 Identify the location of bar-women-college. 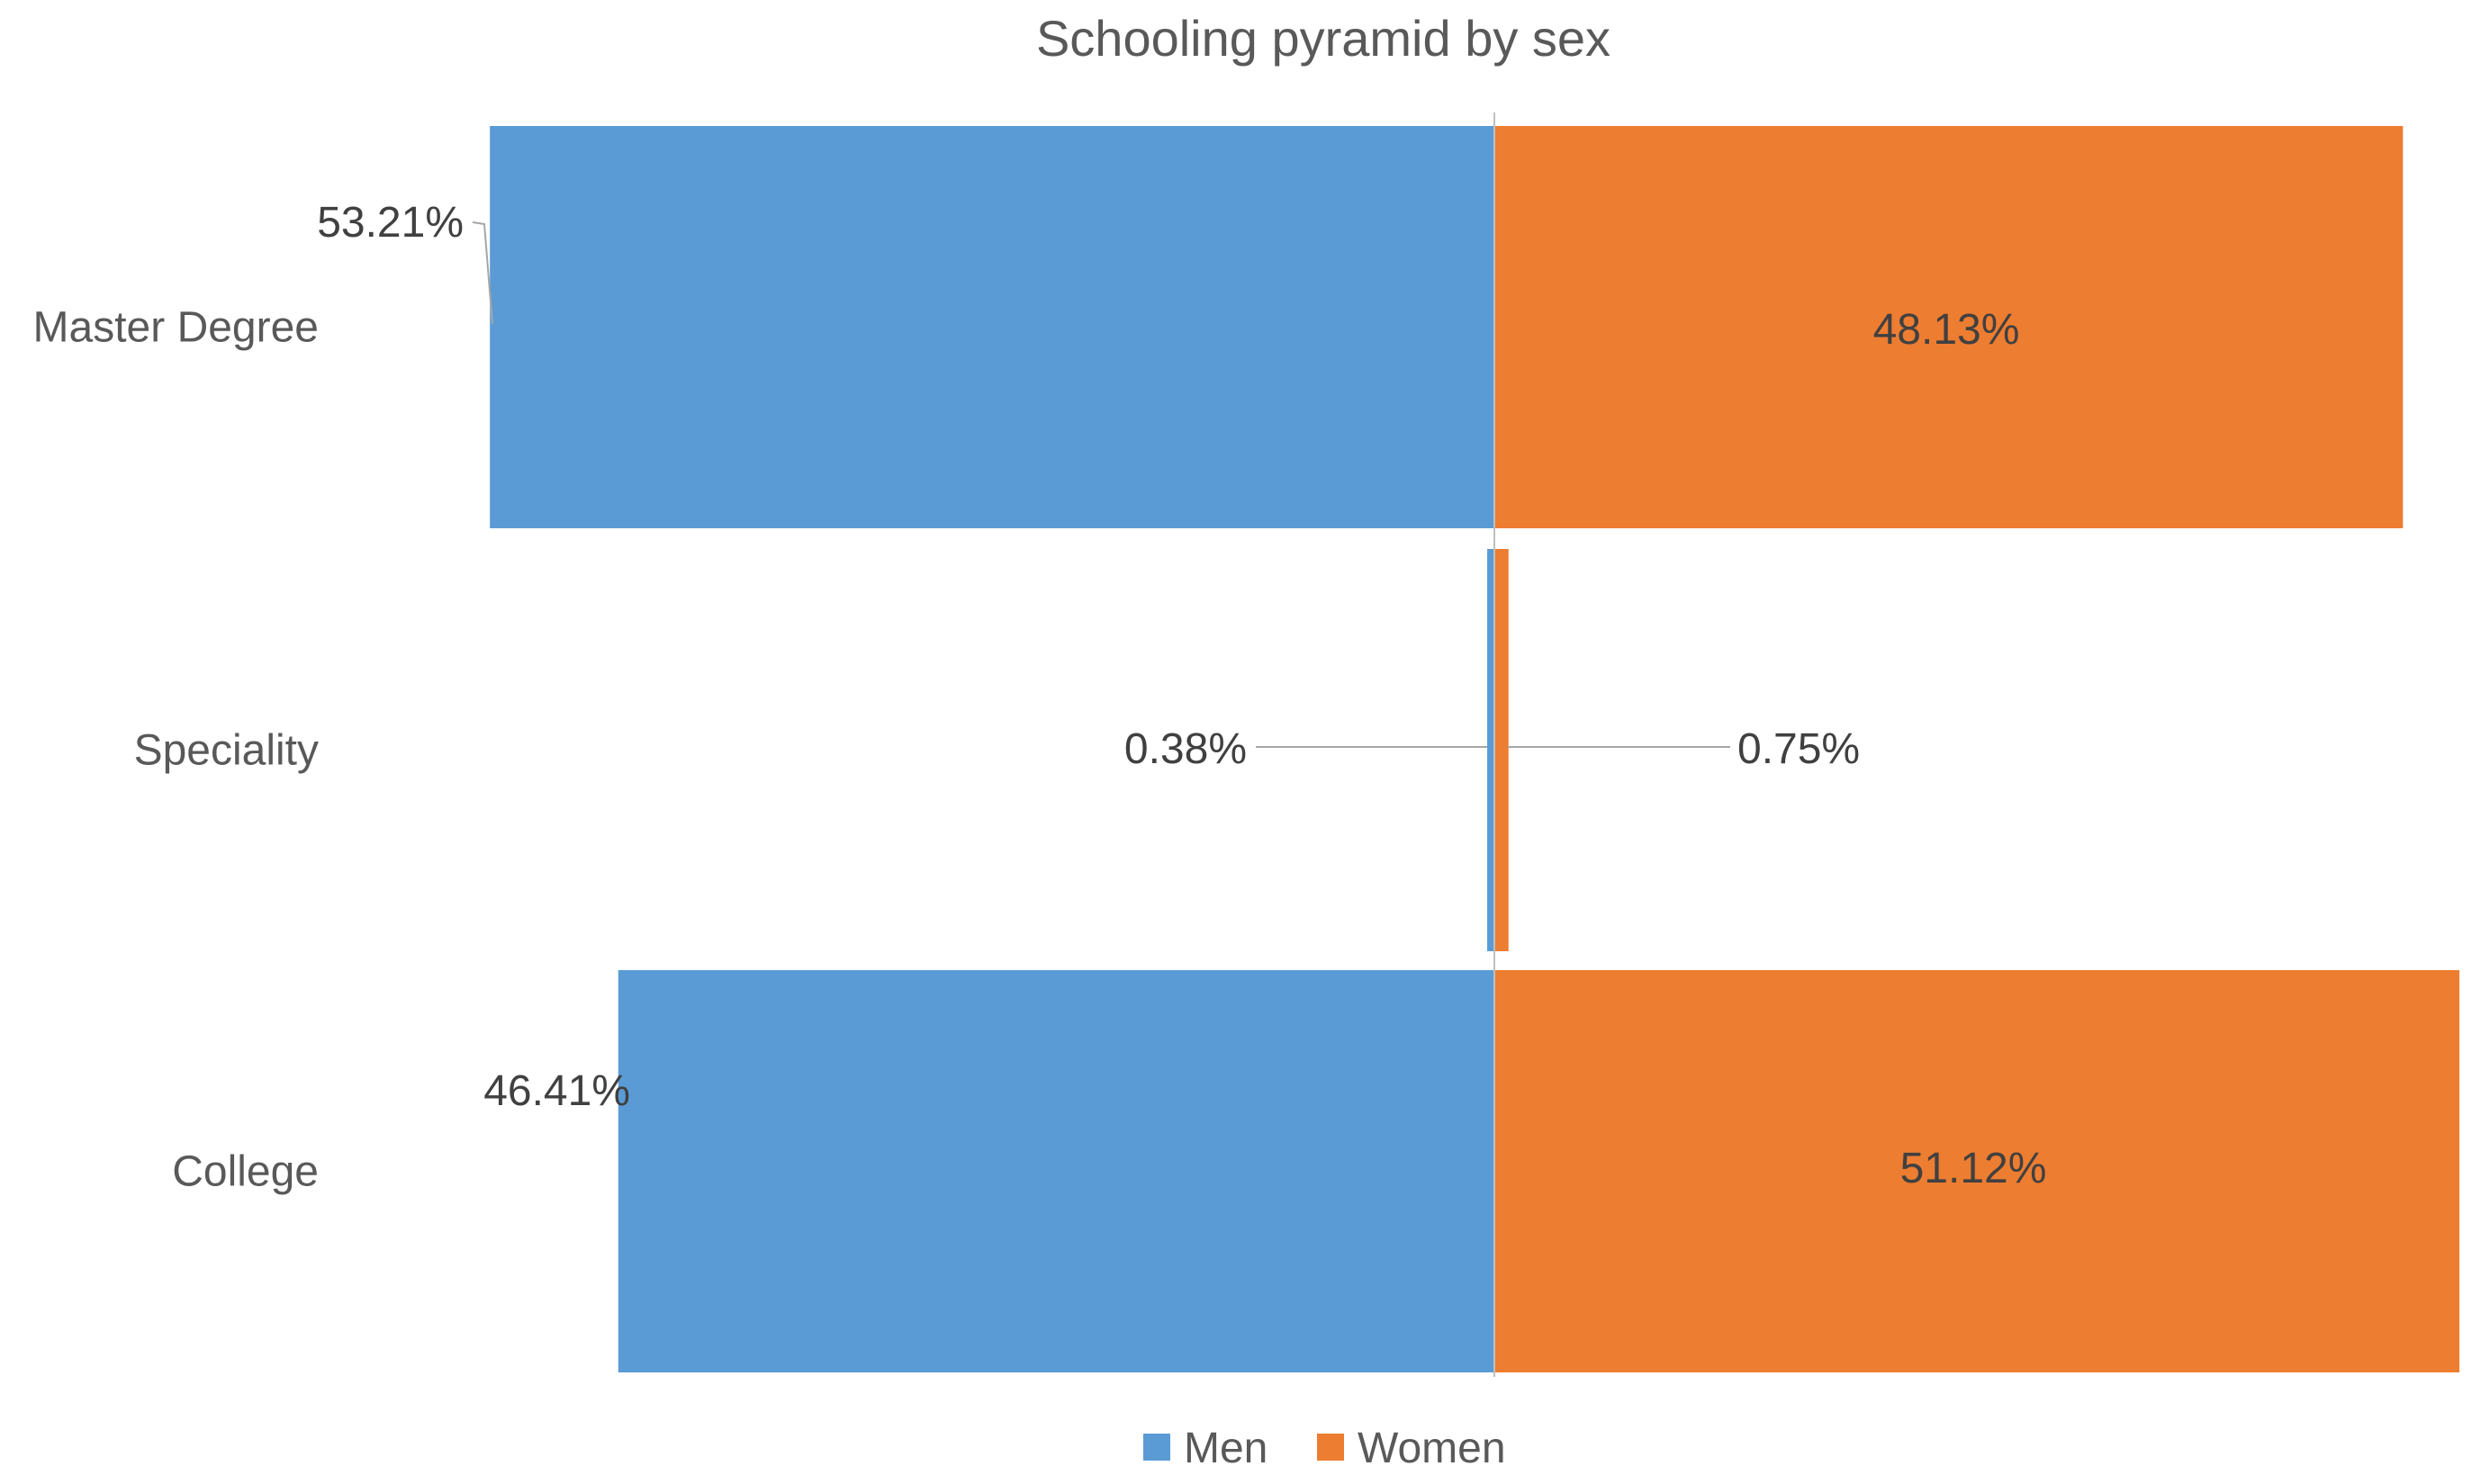
(1976, 1171).